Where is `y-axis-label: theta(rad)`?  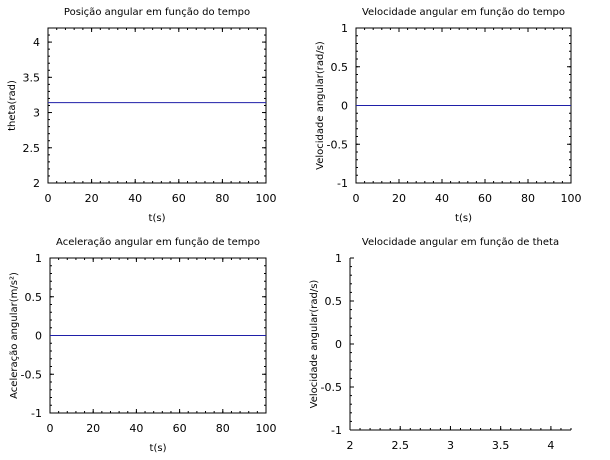
y-axis-label: theta(rad) is located at coordinates (12, 105).